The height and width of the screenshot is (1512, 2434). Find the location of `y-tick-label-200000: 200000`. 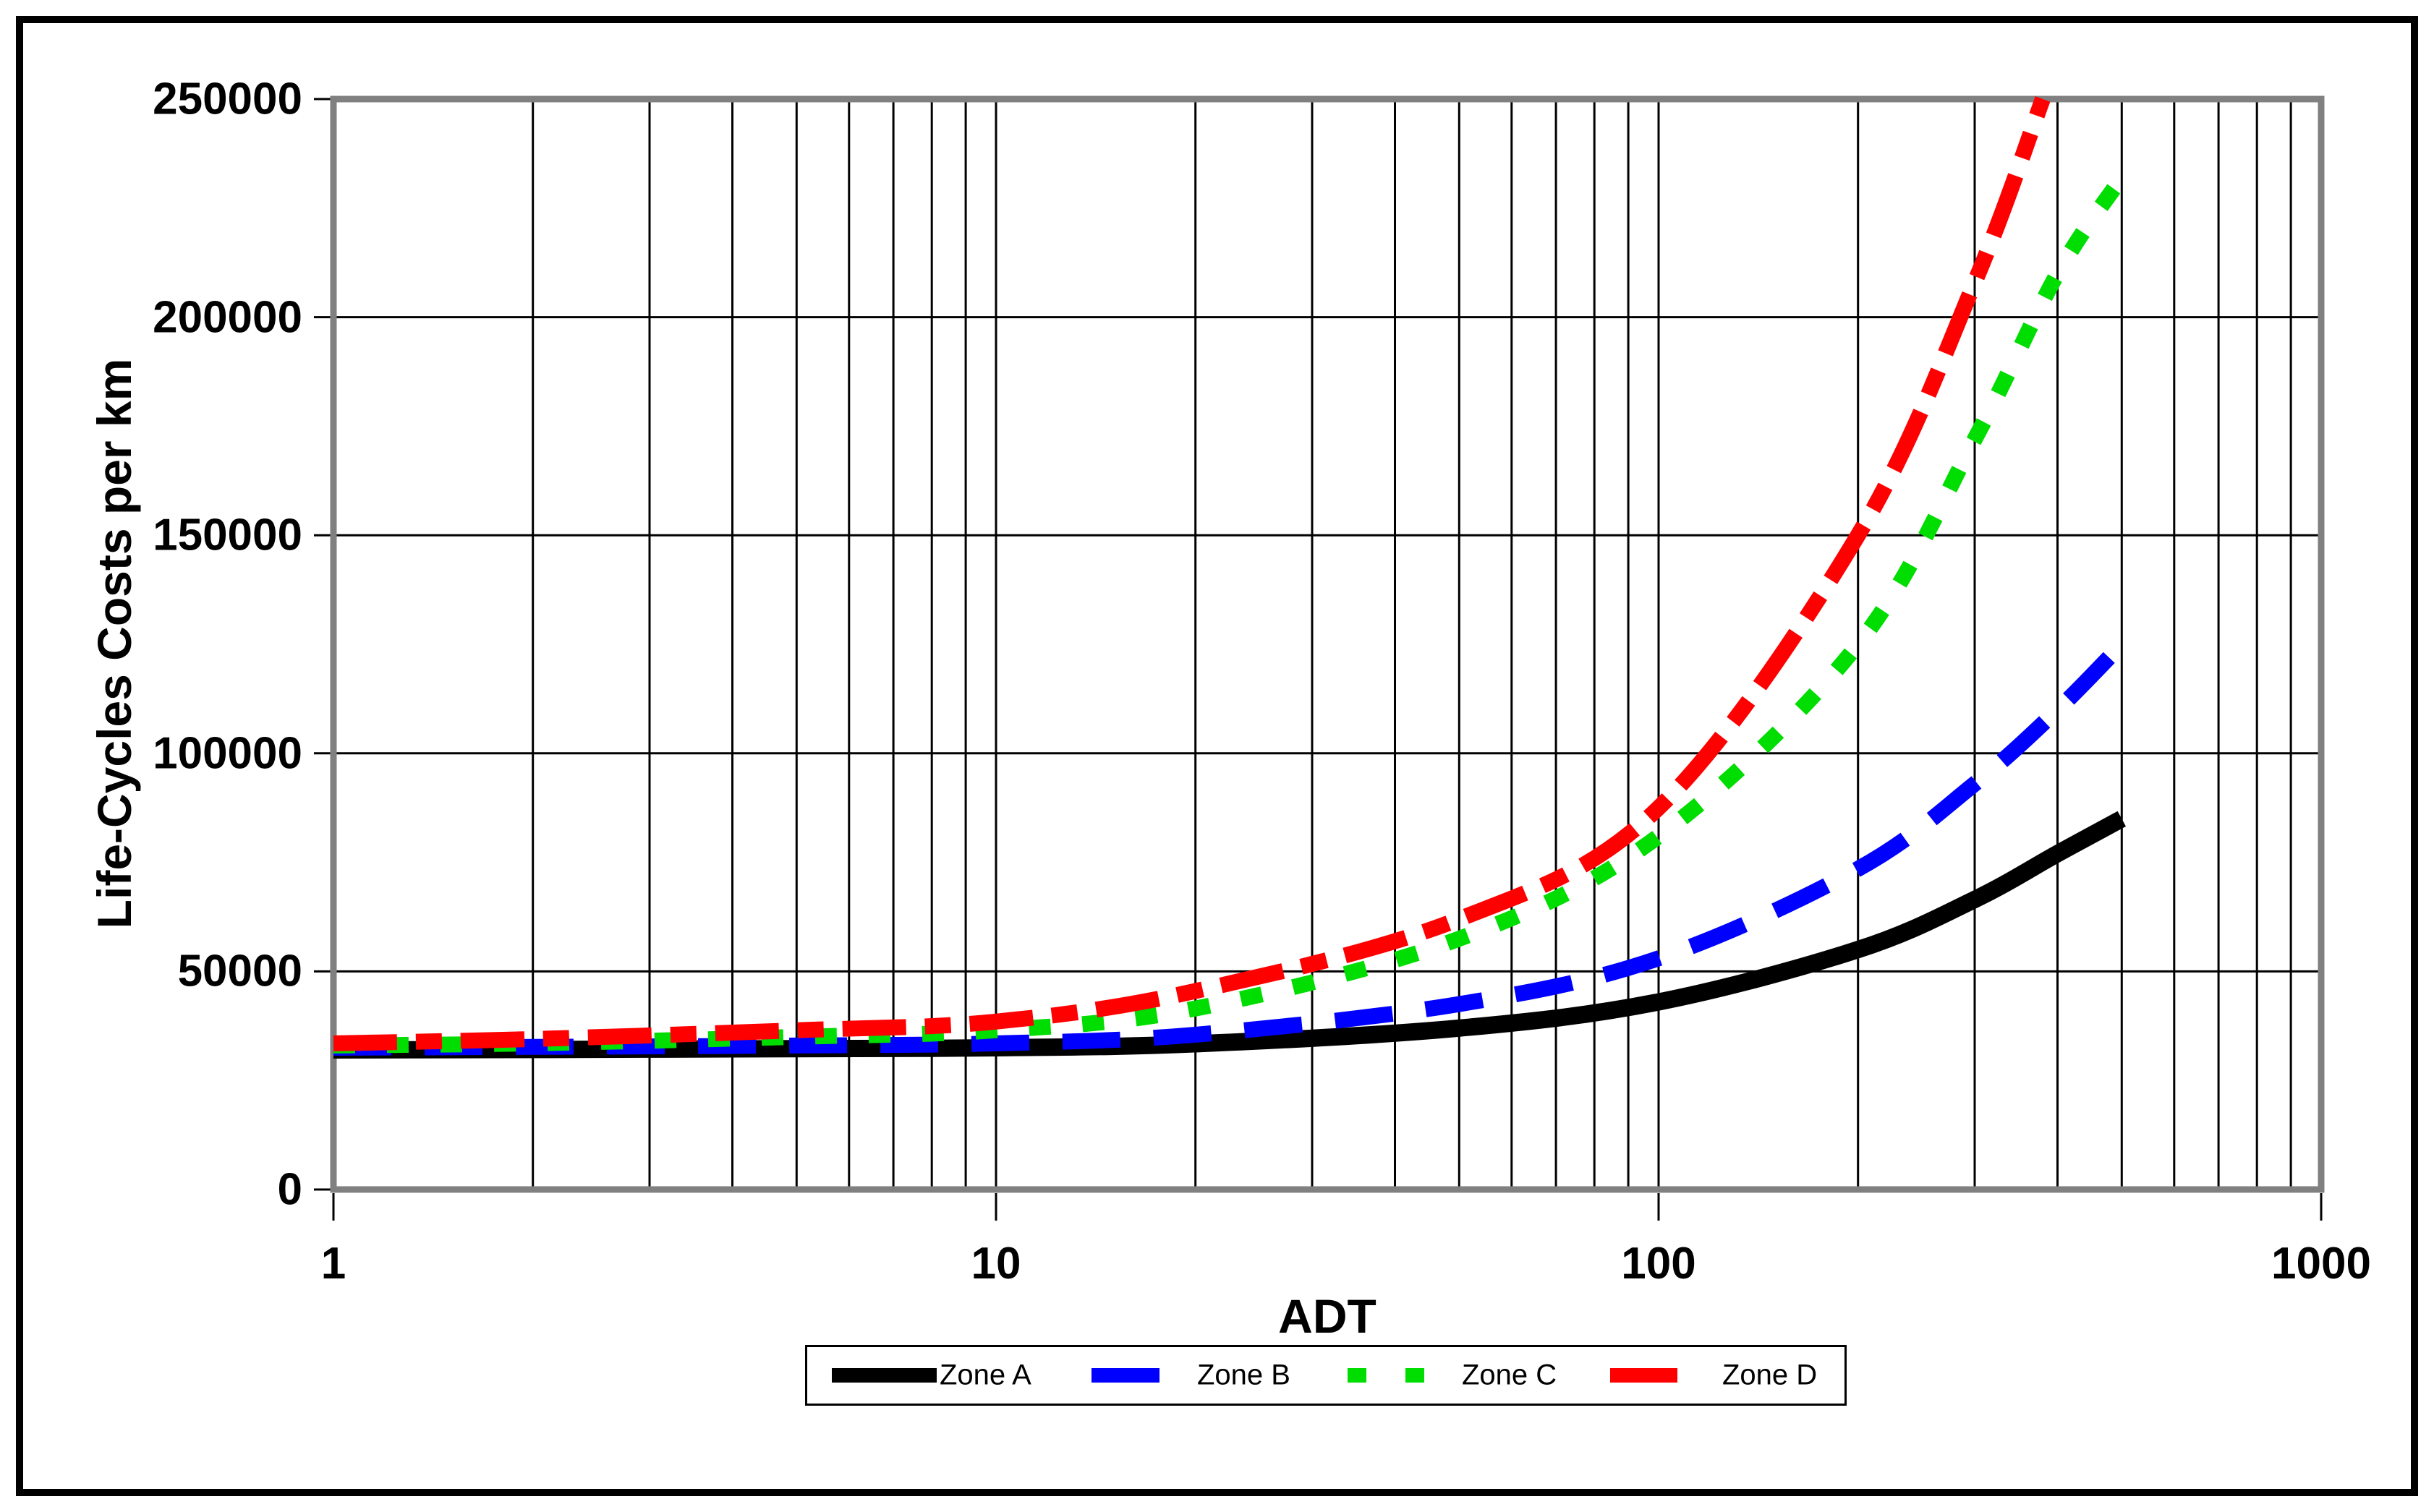

y-tick-label-200000: 200000 is located at coordinates (227, 317).